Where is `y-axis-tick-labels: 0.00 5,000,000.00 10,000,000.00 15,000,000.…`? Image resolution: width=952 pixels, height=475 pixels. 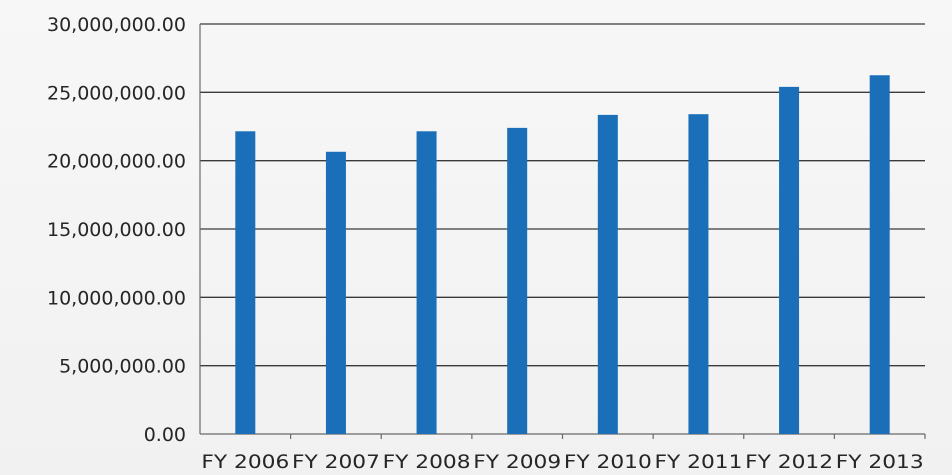 y-axis-tick-labels: 0.00 5,000,000.00 10,000,000.00 15,000,000.… is located at coordinates (116, 230).